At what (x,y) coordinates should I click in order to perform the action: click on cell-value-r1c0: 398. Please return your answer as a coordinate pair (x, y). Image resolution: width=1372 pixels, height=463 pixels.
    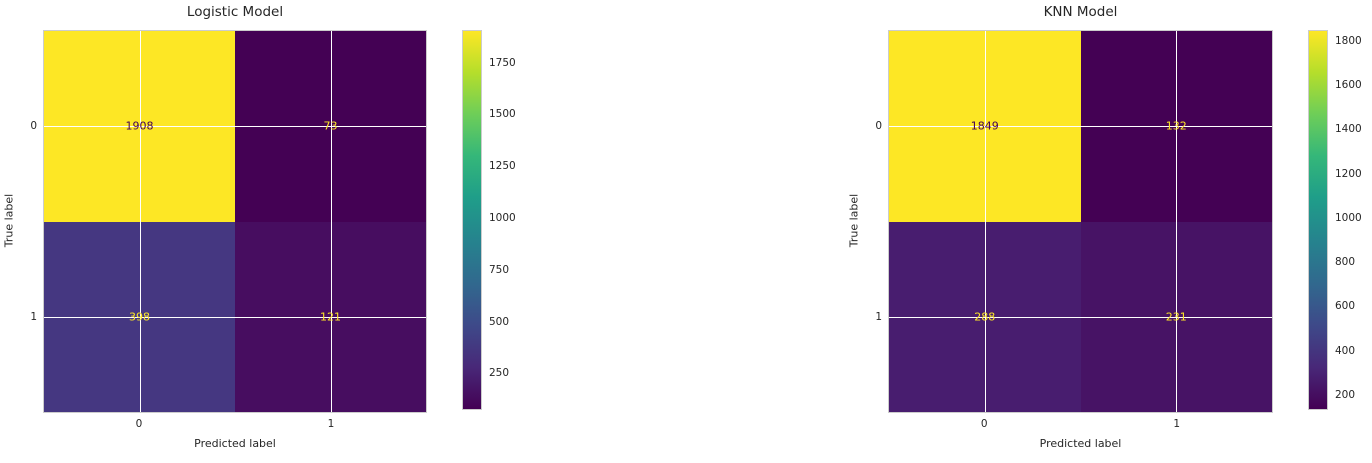
    Looking at the image, I should click on (139, 317).